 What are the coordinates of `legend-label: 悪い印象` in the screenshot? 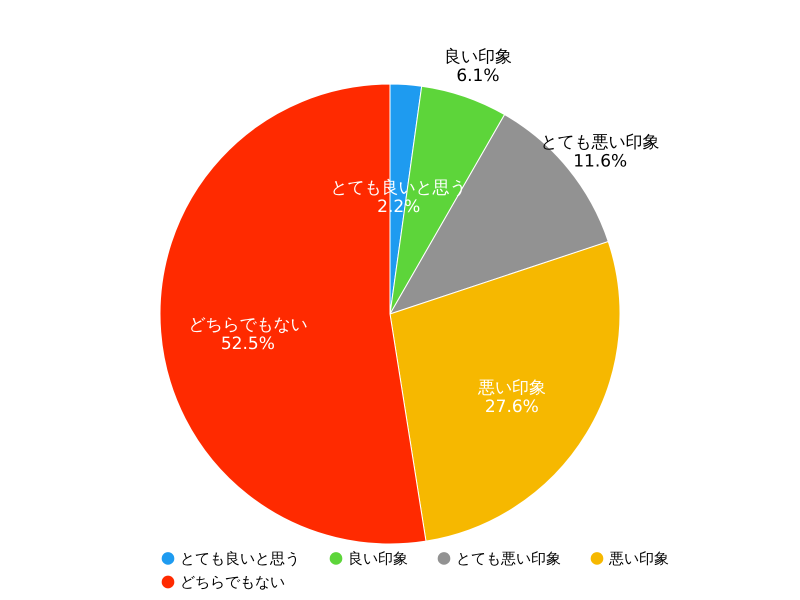 It's located at (638, 558).